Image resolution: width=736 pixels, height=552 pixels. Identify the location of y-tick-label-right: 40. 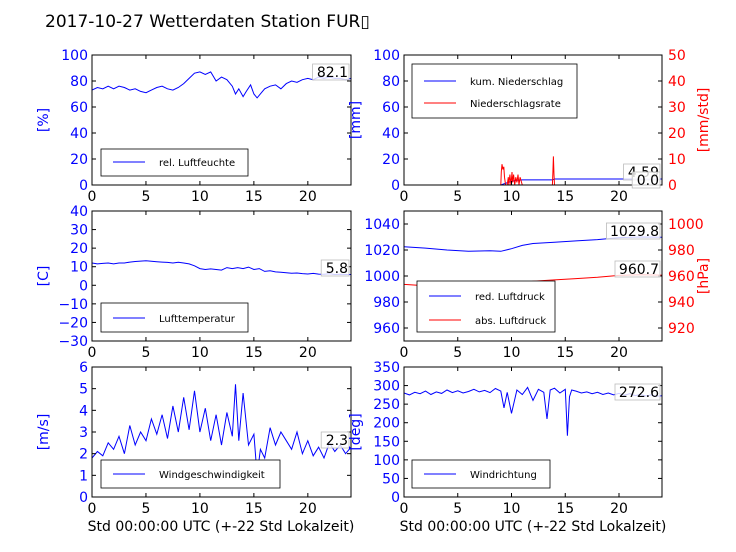
(677, 82).